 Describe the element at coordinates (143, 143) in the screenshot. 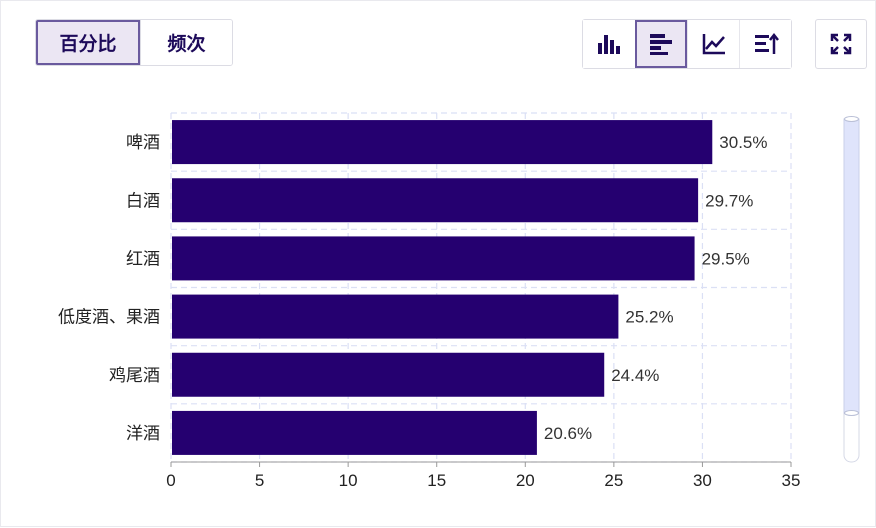

I see `category-label: 啤酒` at that location.